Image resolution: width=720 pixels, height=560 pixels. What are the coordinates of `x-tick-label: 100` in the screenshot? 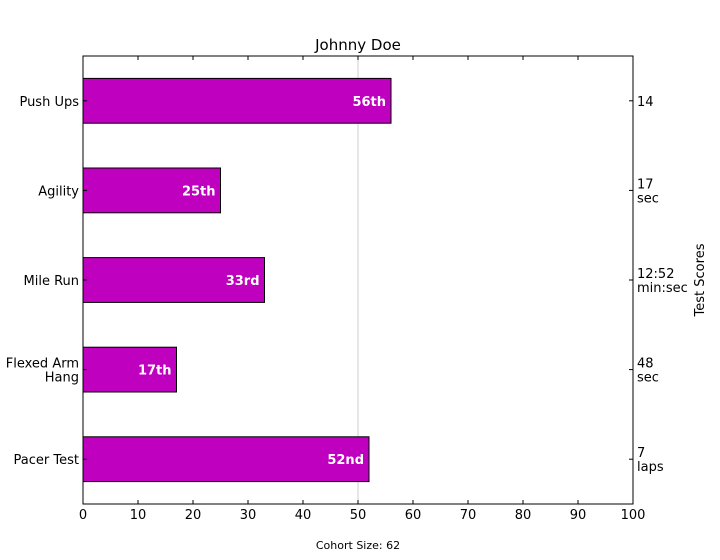 It's located at (633, 515).